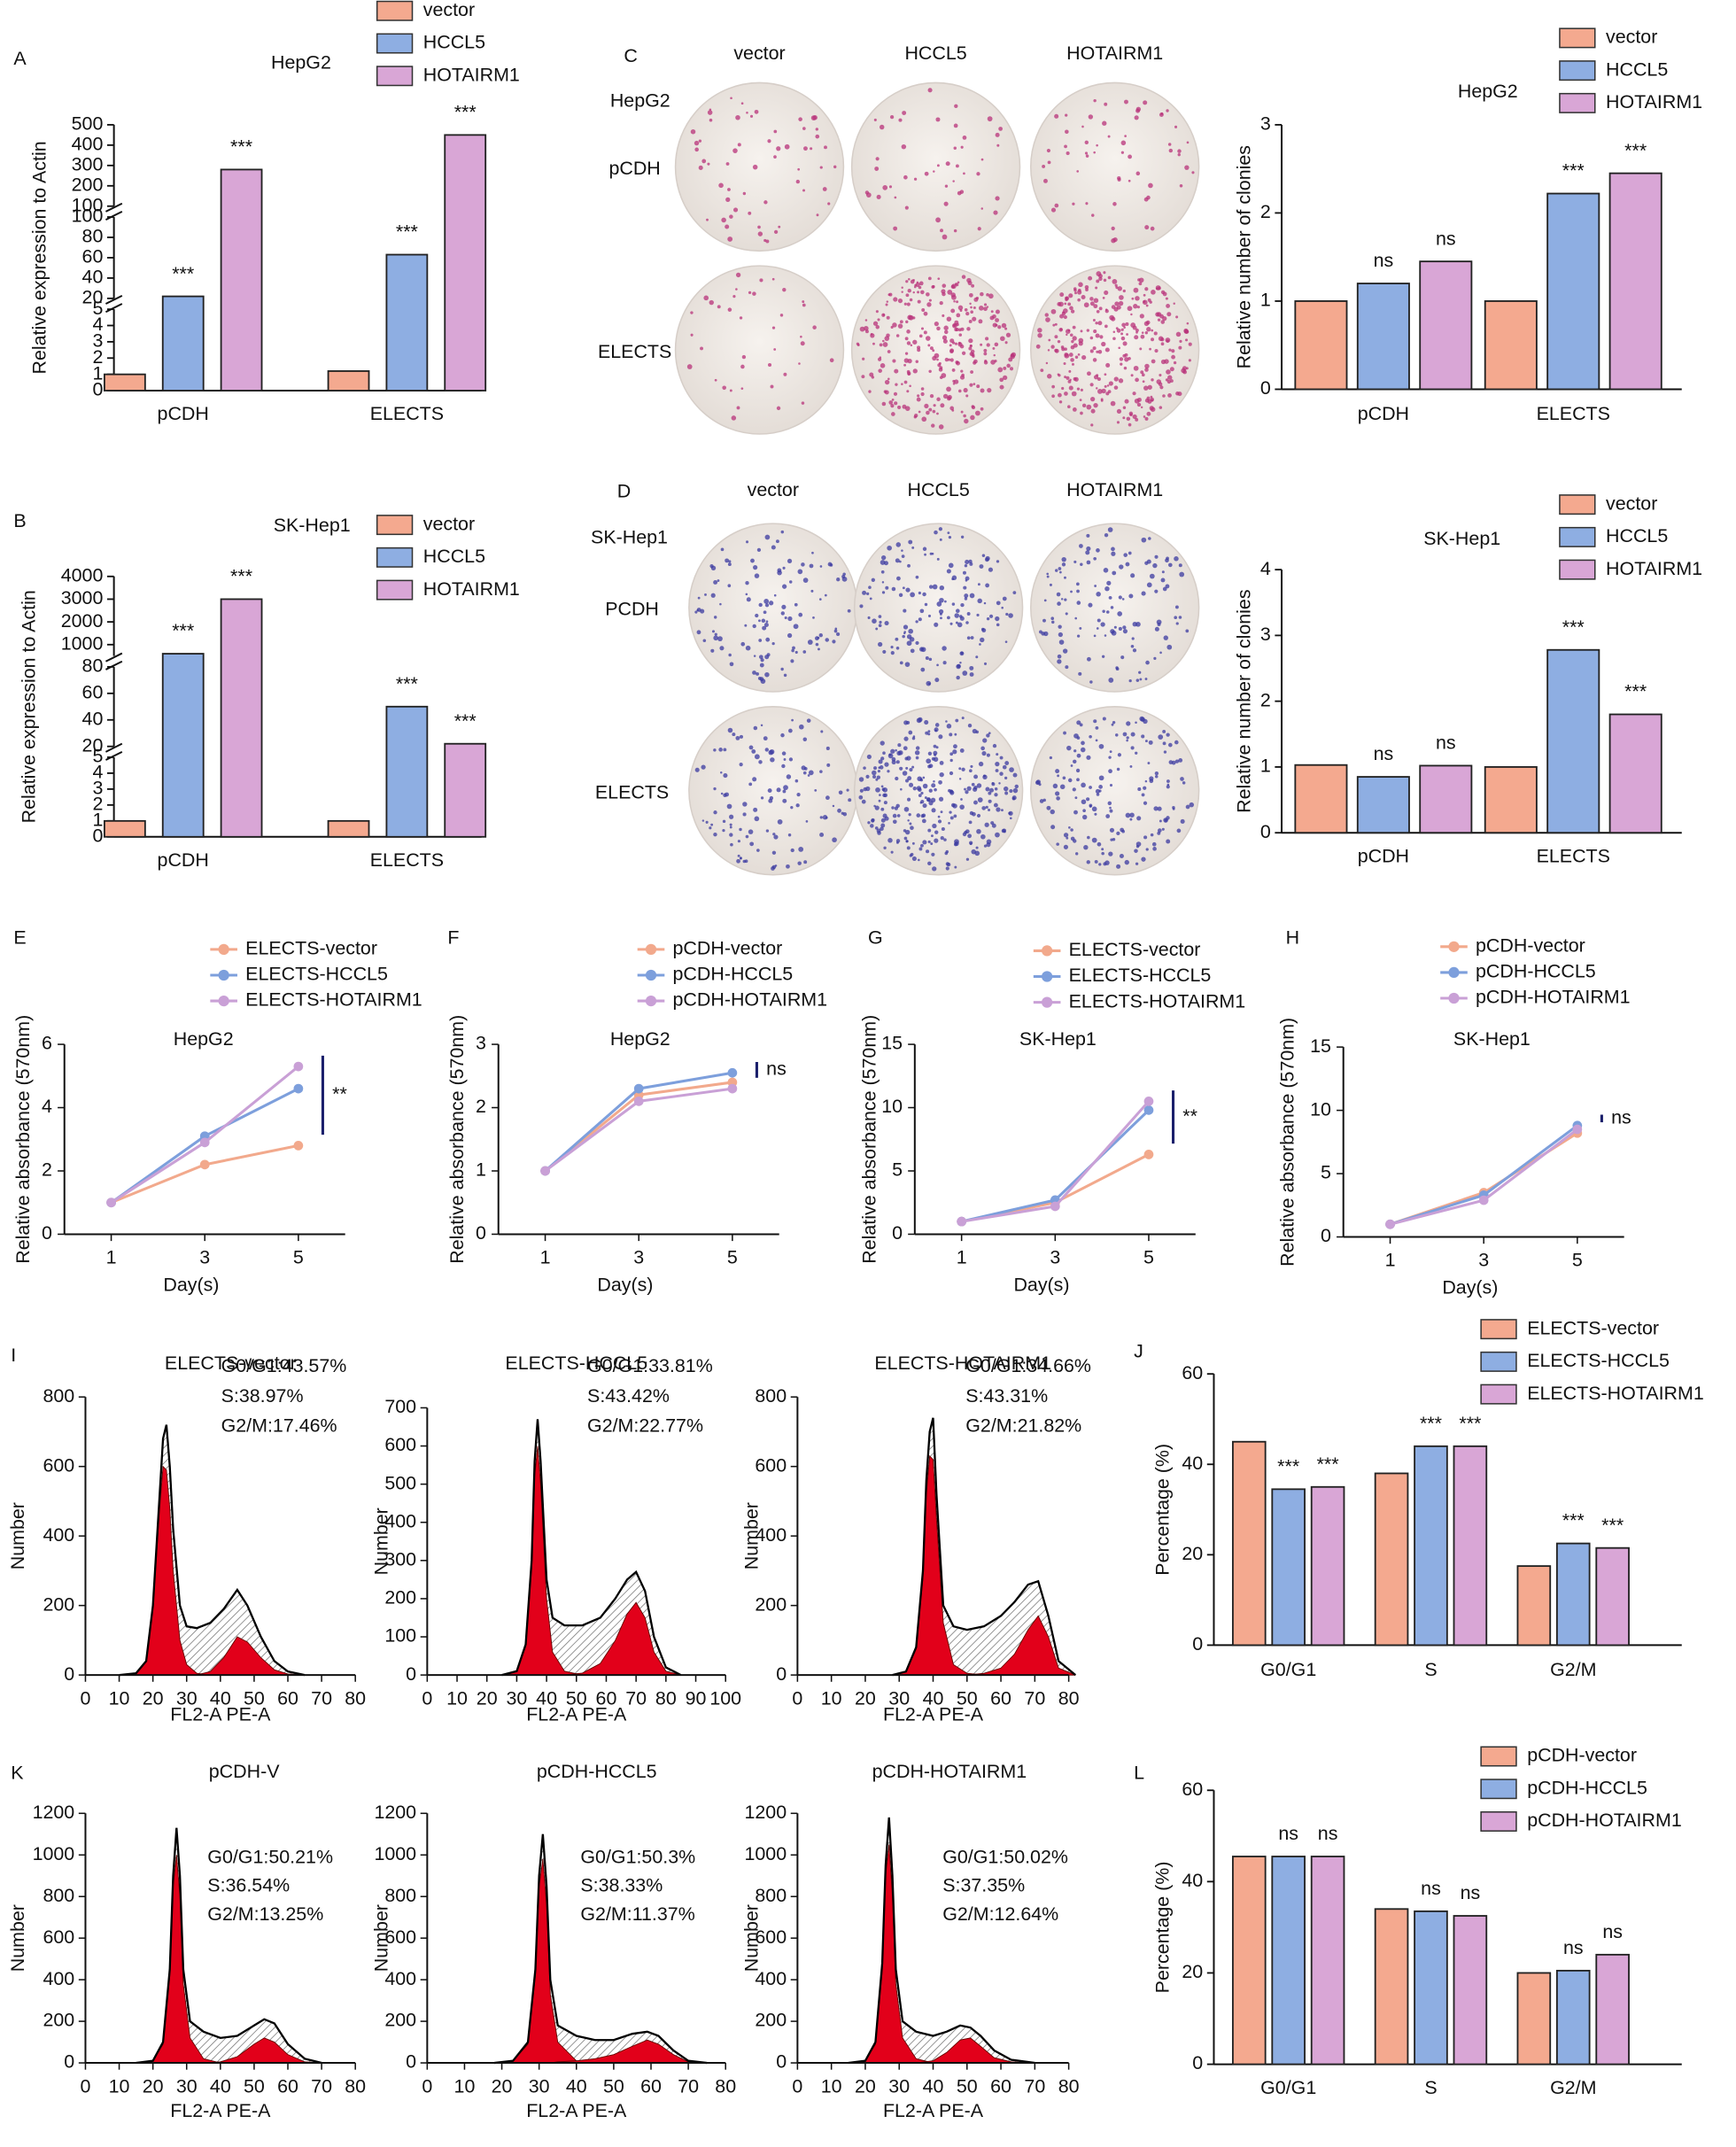 This screenshot has height=2147, width=1736. Describe the element at coordinates (935, 166) in the screenshot. I see `colony-dish` at that location.